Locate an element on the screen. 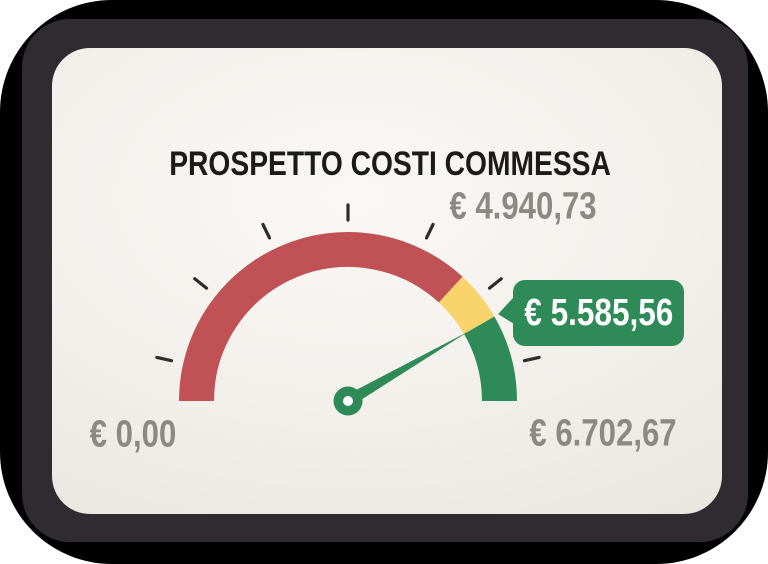  chart-title-text: PROSPETTO COSTI COMMESSA is located at coordinates (390, 164).